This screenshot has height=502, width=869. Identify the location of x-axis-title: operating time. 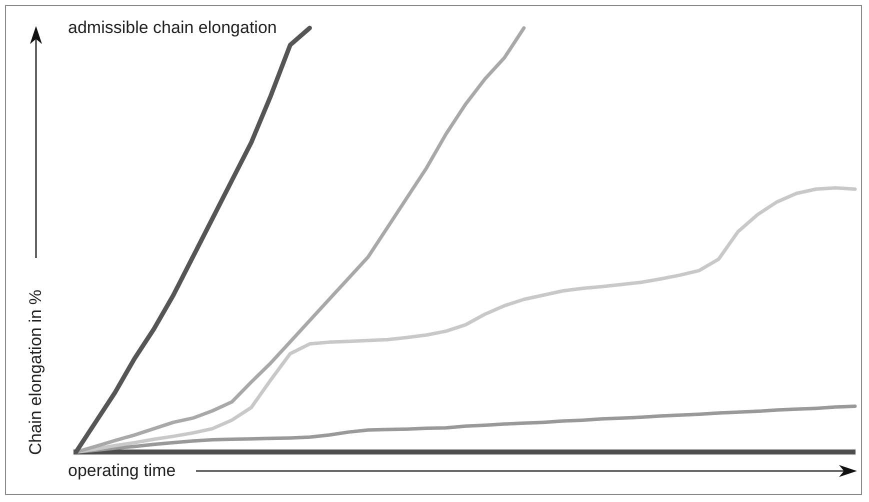
(122, 470).